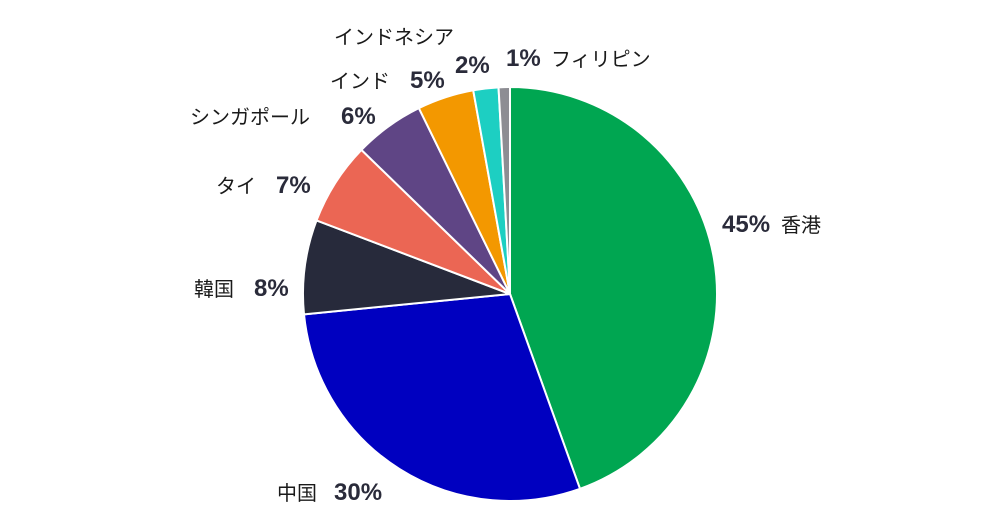  What do you see at coordinates (214, 289) in the screenshot?
I see `name-label-korea: 韓国` at bounding box center [214, 289].